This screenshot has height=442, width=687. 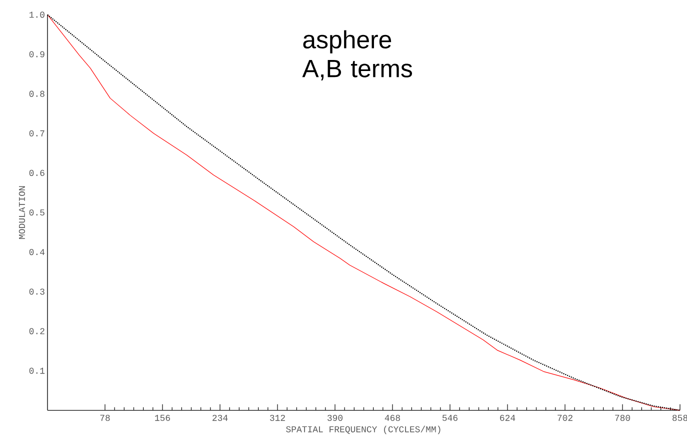 What do you see at coordinates (220, 417) in the screenshot?
I see `x-tick-label: 234` at bounding box center [220, 417].